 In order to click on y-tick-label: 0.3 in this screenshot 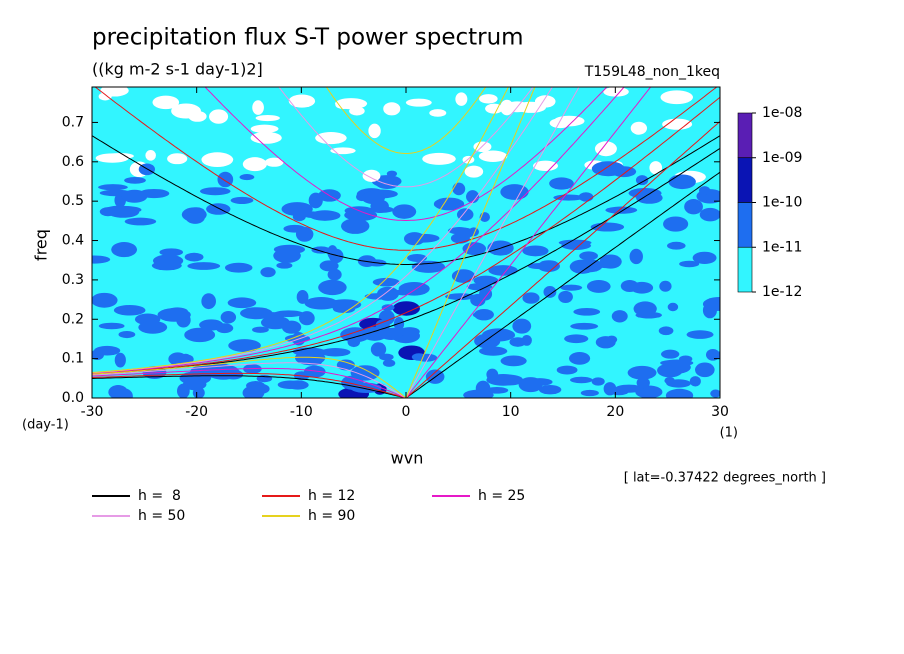, I will do `click(73, 280)`.